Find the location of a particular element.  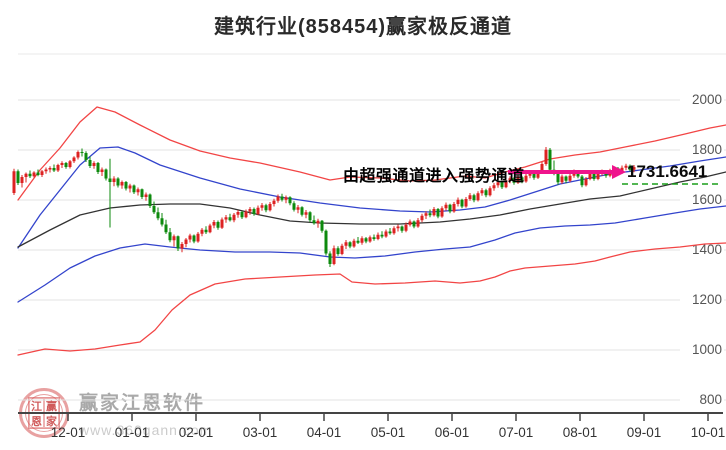

x-axis-label: 07-01 is located at coordinates (516, 432).